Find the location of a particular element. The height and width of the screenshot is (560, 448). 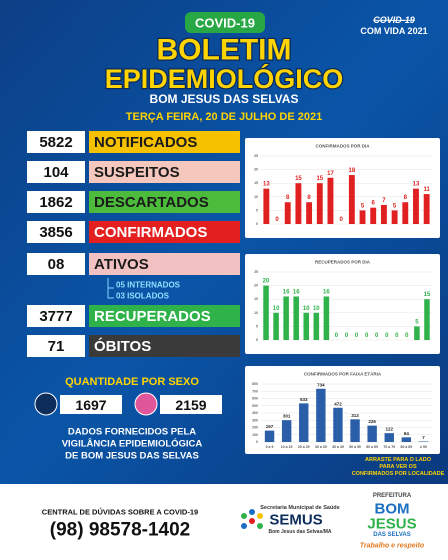

semus-top: Secretaria Municipal de Saúde is located at coordinates (299, 508).